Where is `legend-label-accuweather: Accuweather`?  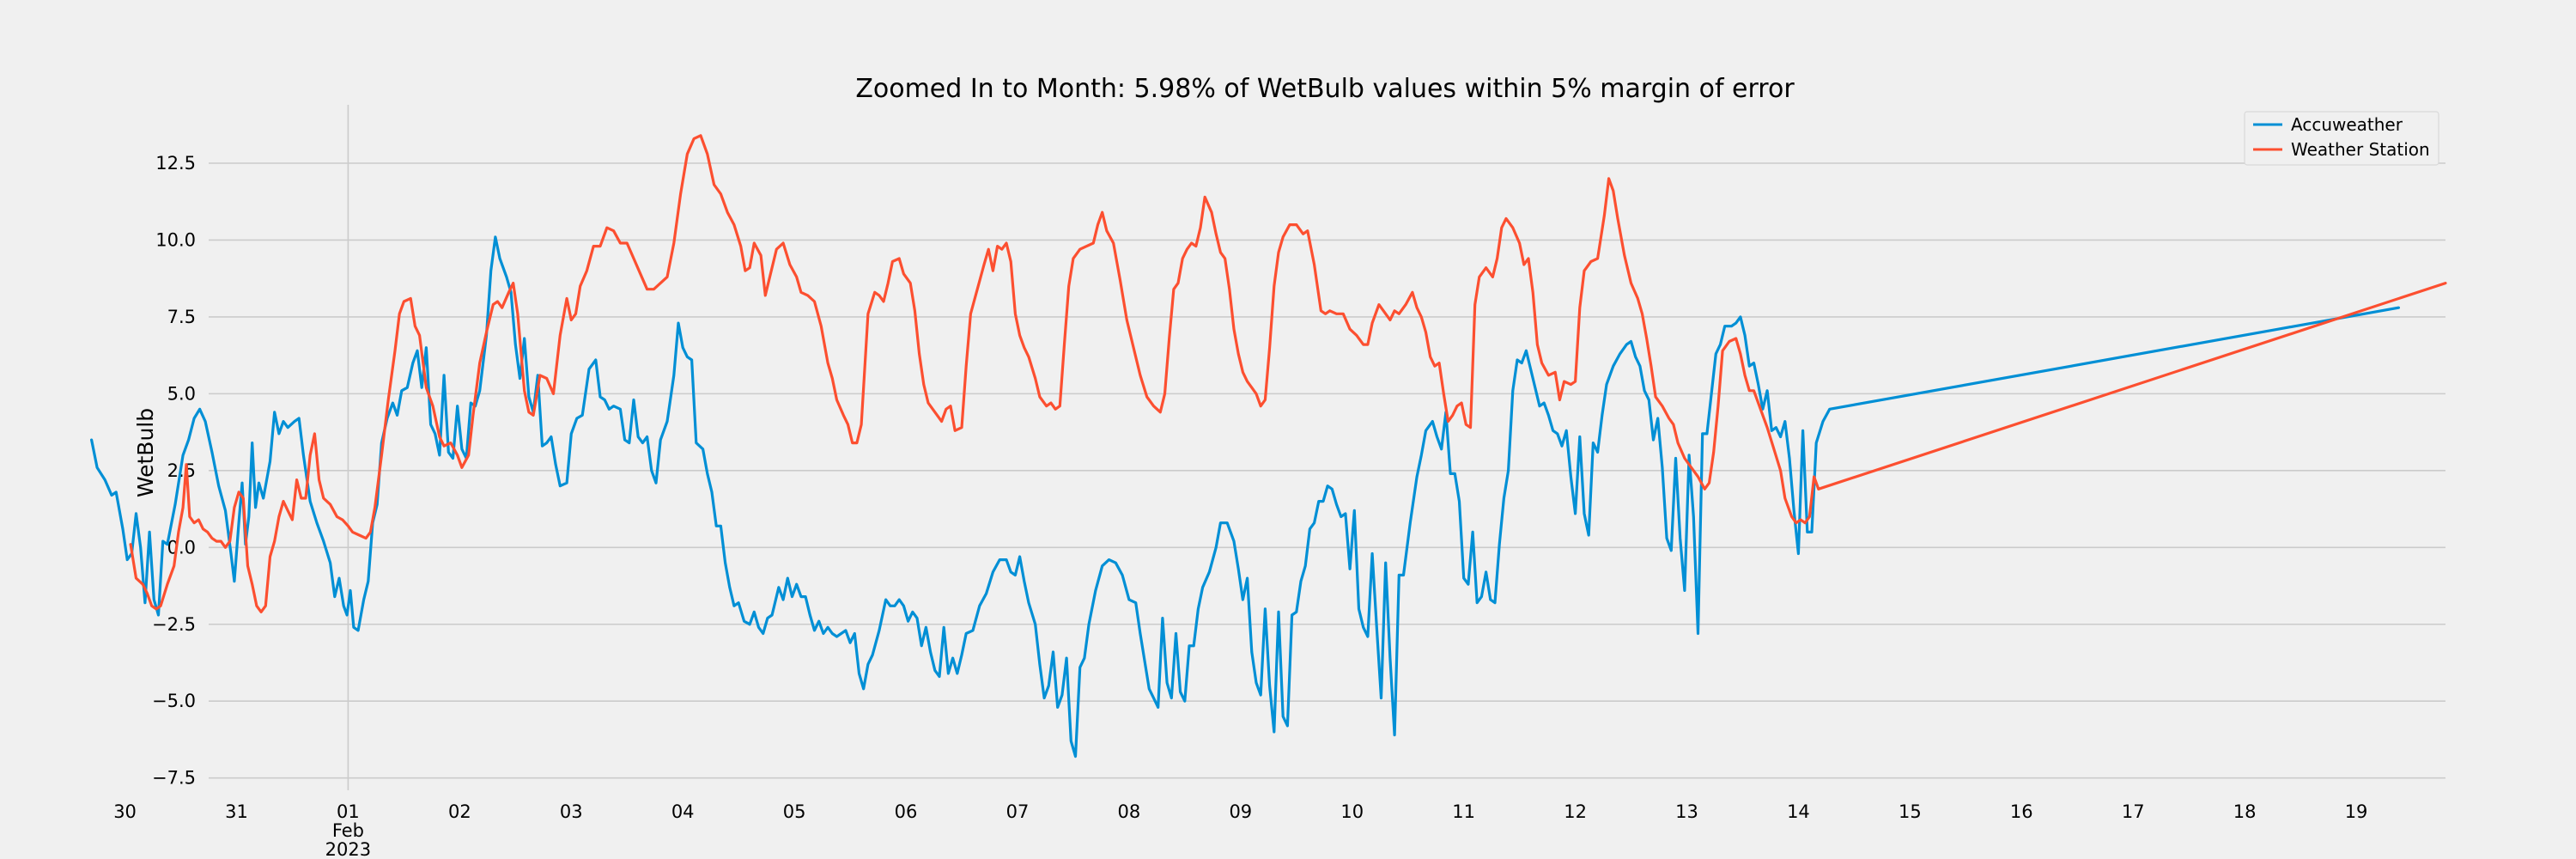
legend-label-accuweather: Accuweather is located at coordinates (2347, 124).